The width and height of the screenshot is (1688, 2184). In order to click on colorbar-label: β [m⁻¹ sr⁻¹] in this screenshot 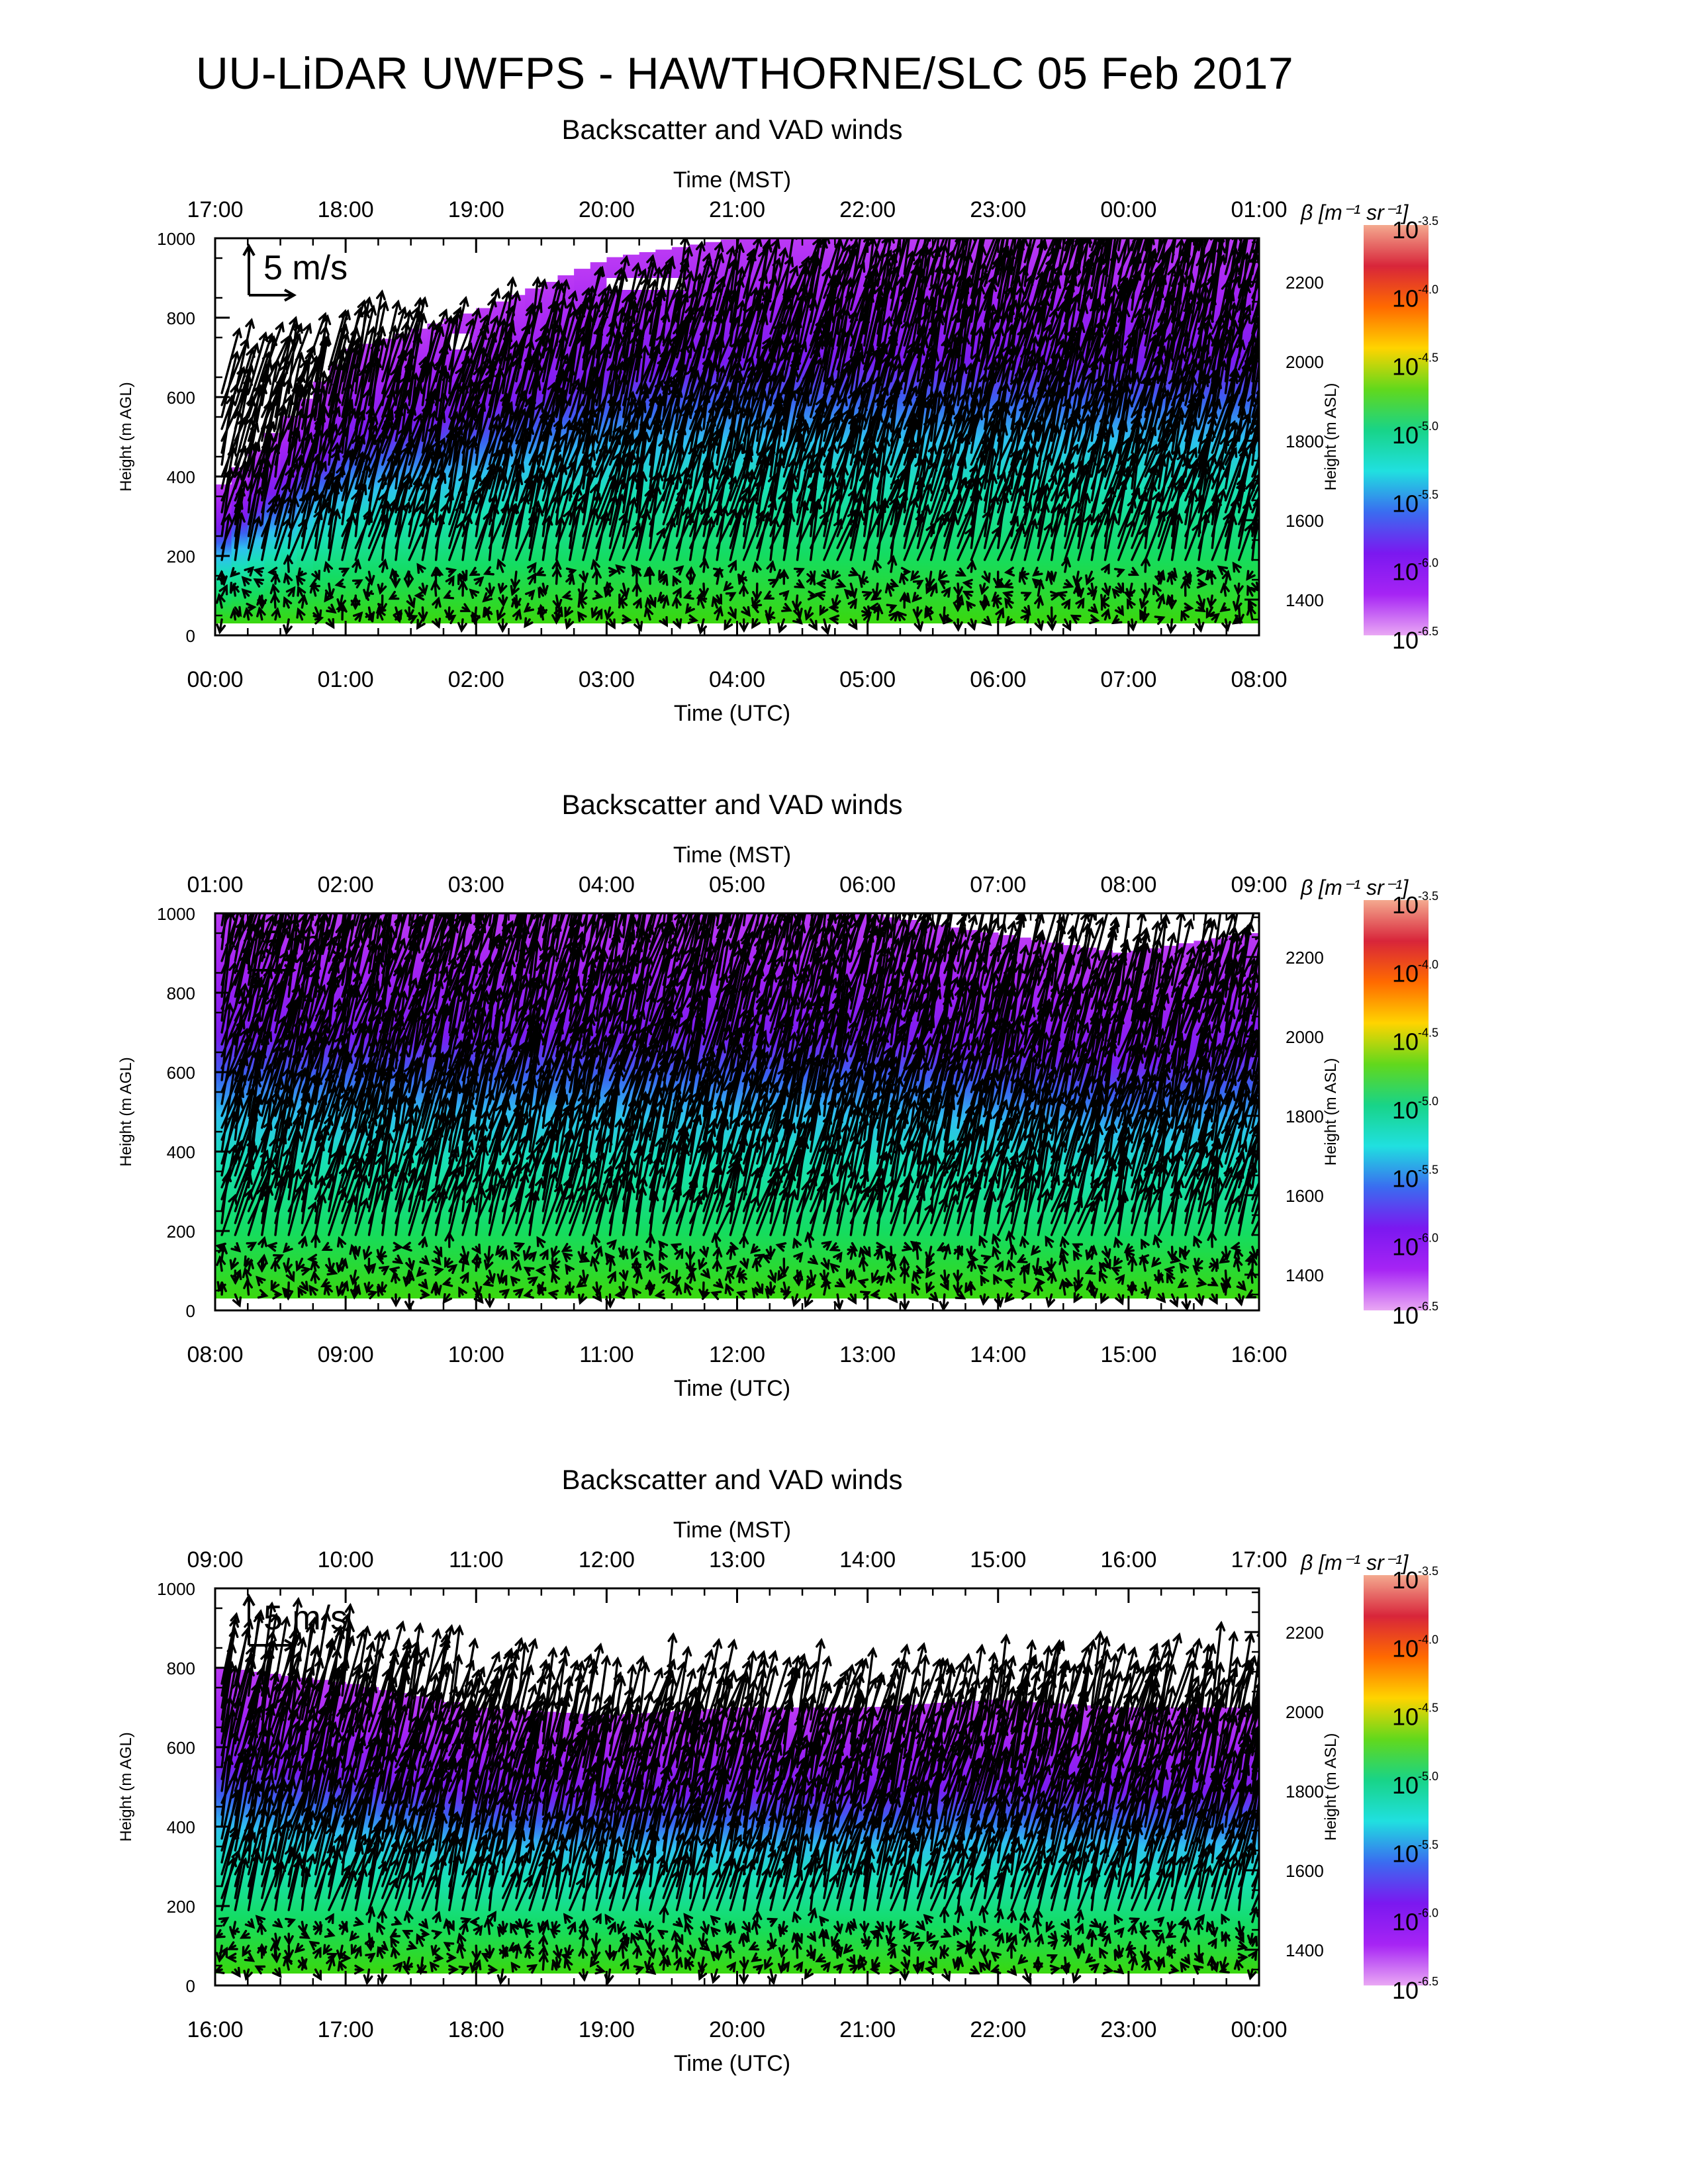, I will do `click(1354, 213)`.